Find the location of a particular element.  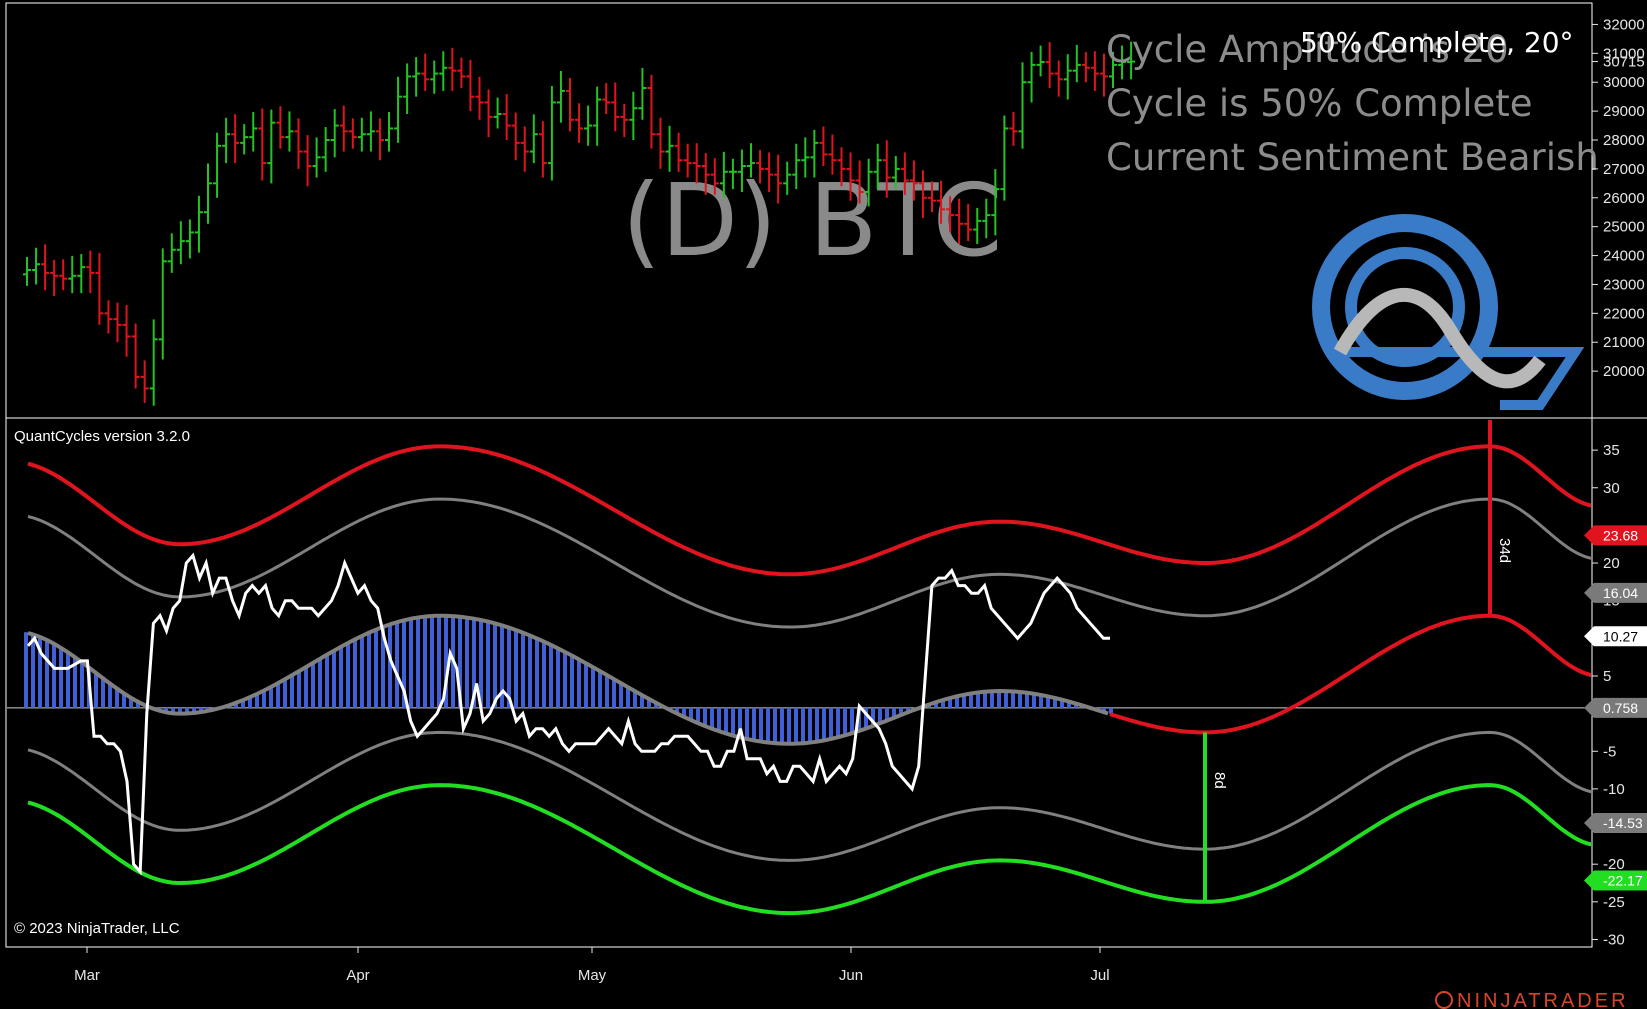

value-badge: 16.04 is located at coordinates (1615, 592).